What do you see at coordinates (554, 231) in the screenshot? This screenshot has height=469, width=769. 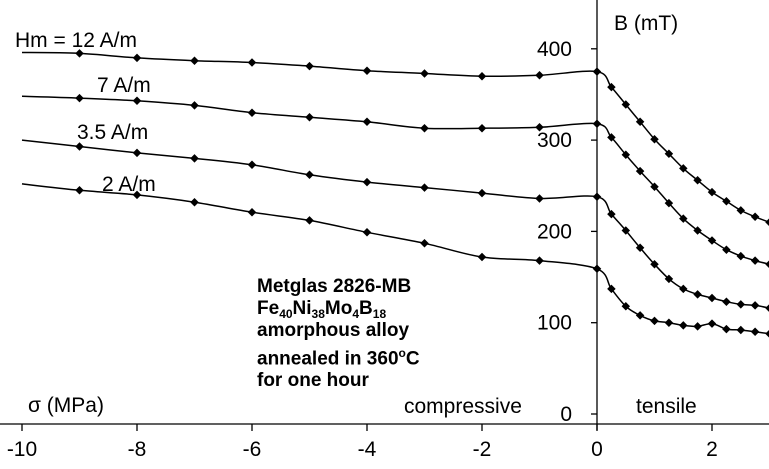 I see `y-tick-label: 200` at bounding box center [554, 231].